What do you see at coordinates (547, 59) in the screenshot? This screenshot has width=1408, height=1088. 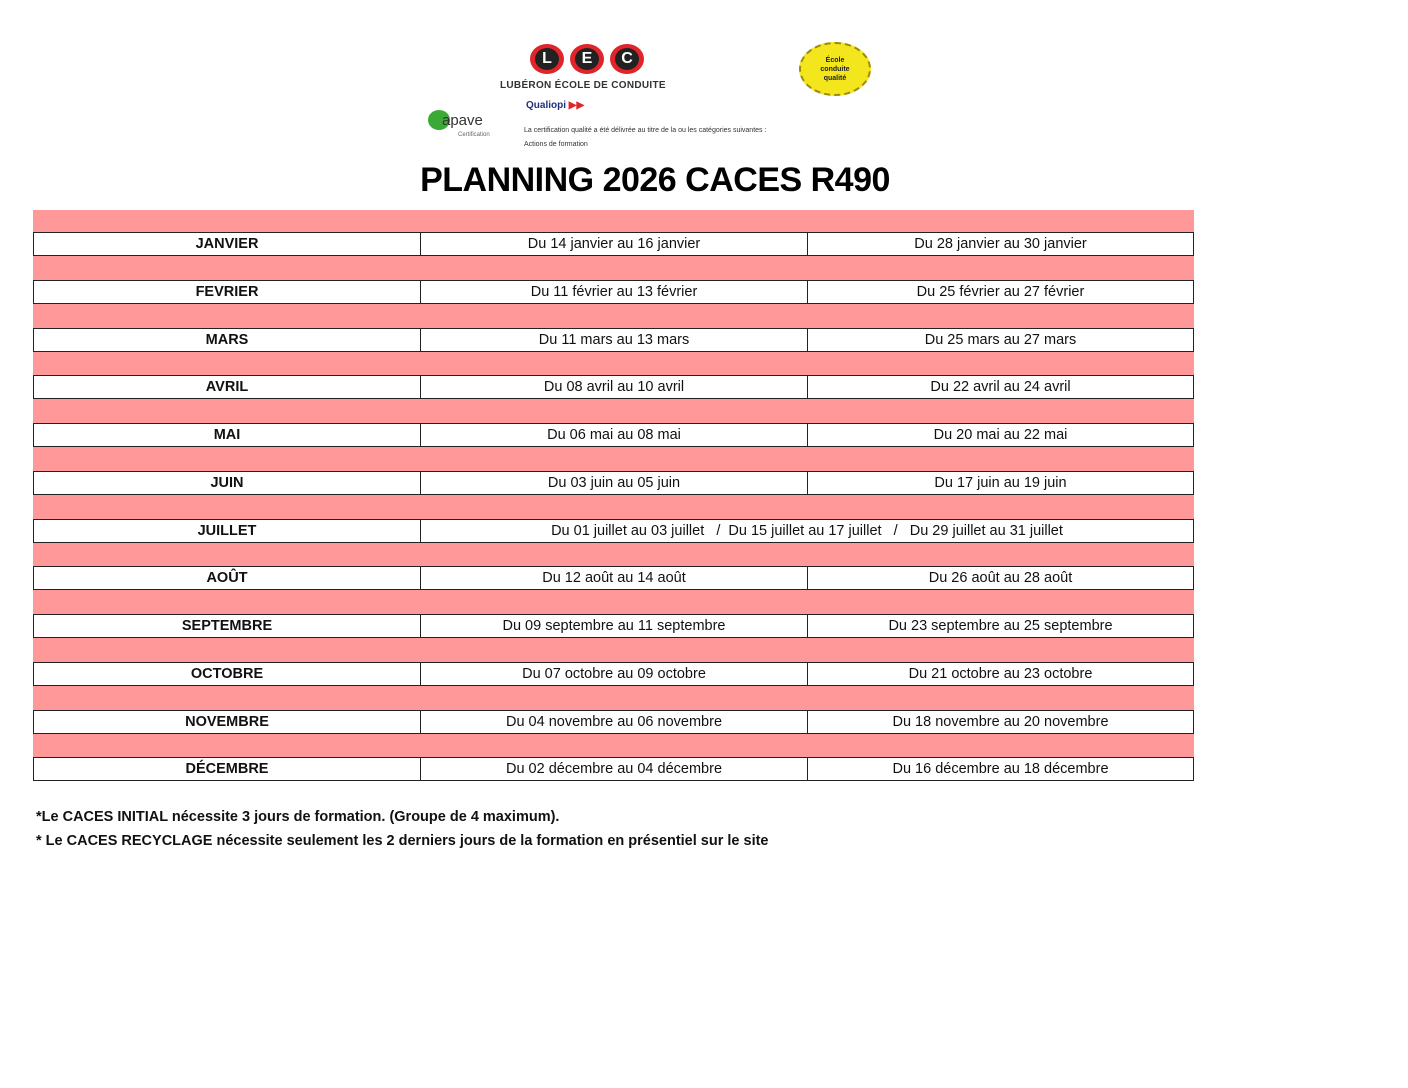 I see `logo-letter: L` at bounding box center [547, 59].